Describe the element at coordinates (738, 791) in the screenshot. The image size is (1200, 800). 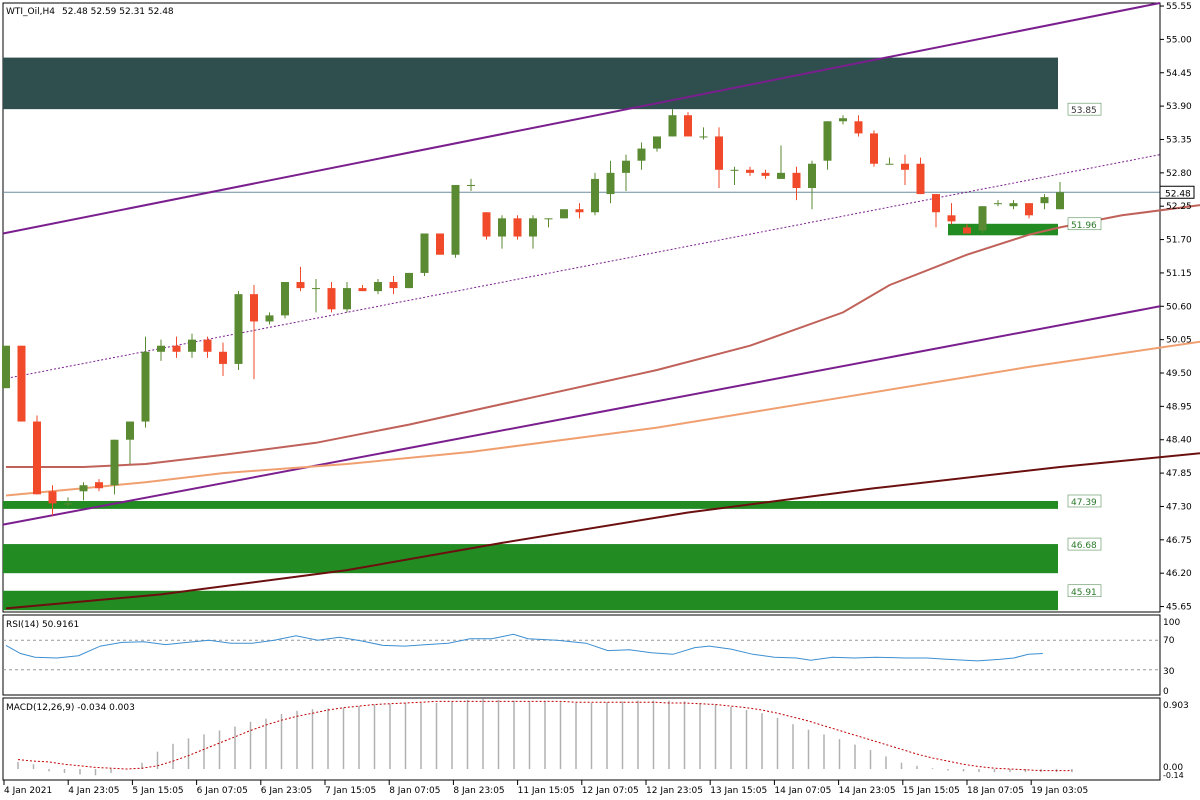
I see `time-tick-label: 13 Jan 15:05` at that location.